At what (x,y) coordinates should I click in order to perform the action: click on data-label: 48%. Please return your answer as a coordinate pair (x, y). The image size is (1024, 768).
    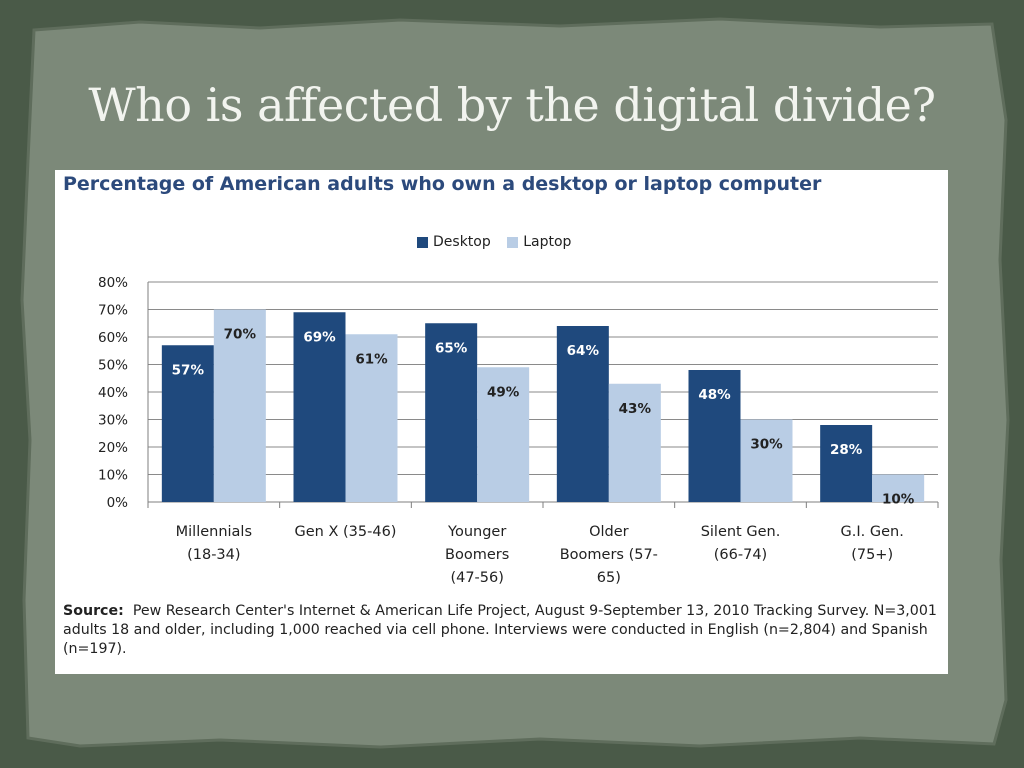
    Looking at the image, I should click on (714, 395).